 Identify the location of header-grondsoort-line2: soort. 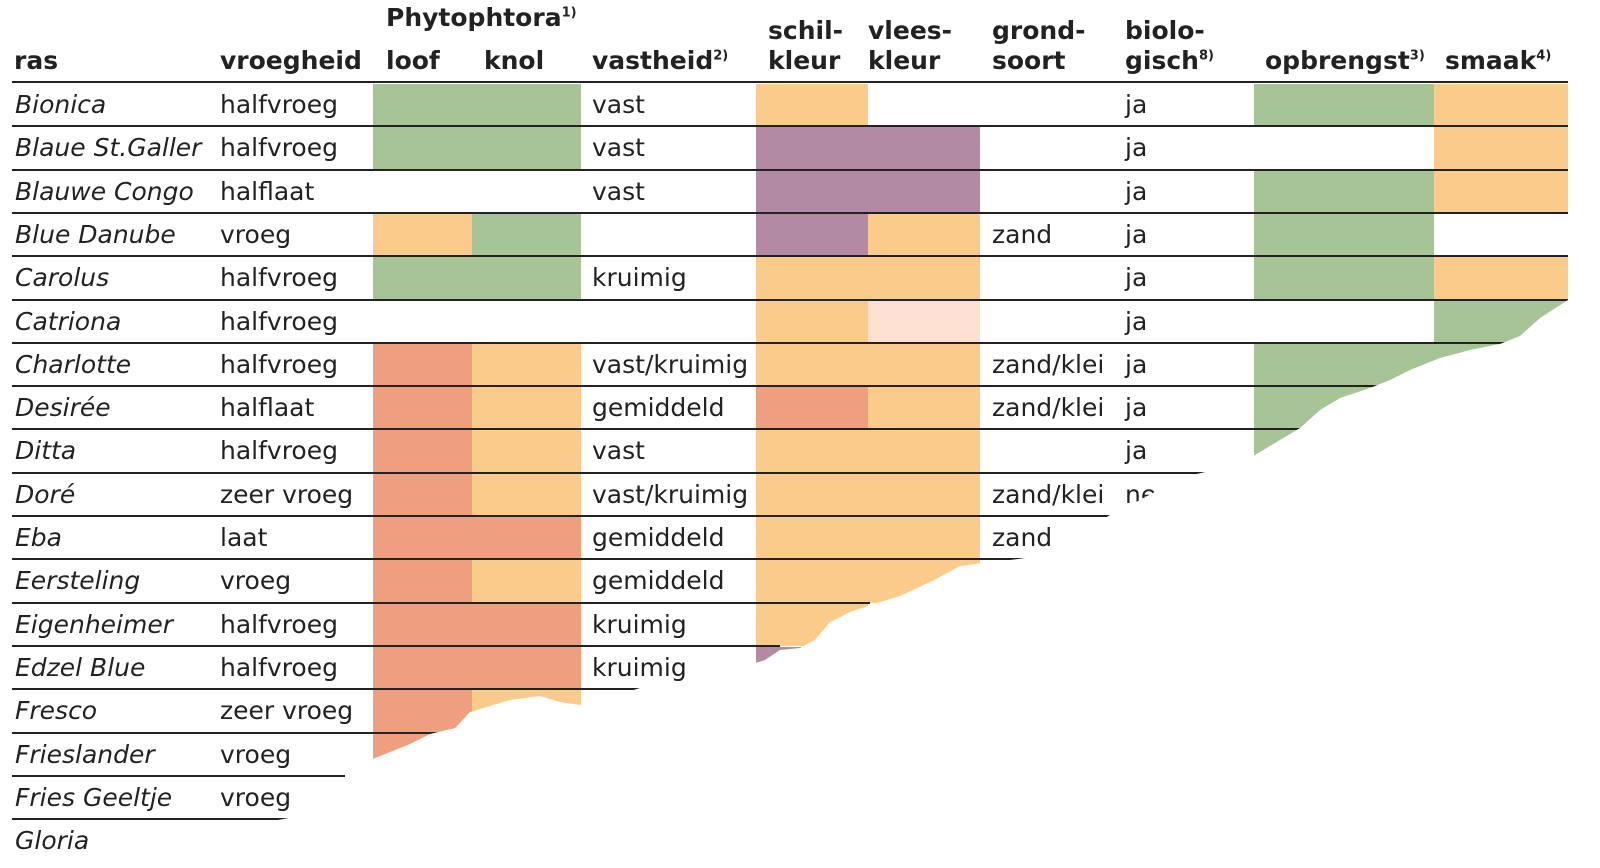
(1029, 60).